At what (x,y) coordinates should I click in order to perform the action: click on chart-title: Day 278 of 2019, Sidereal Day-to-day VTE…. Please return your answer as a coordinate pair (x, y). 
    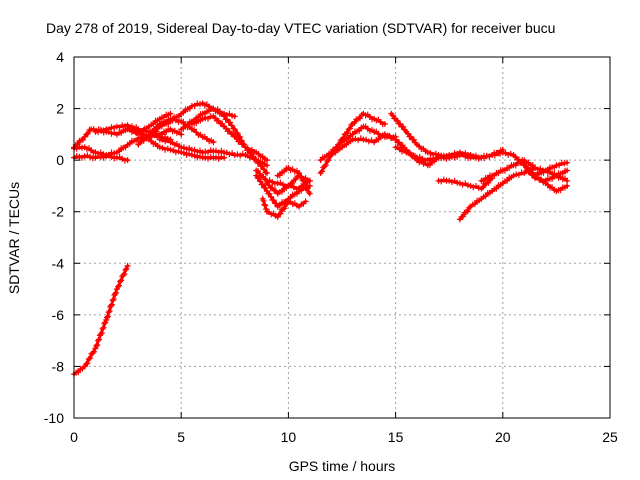
    Looking at the image, I should click on (300, 28).